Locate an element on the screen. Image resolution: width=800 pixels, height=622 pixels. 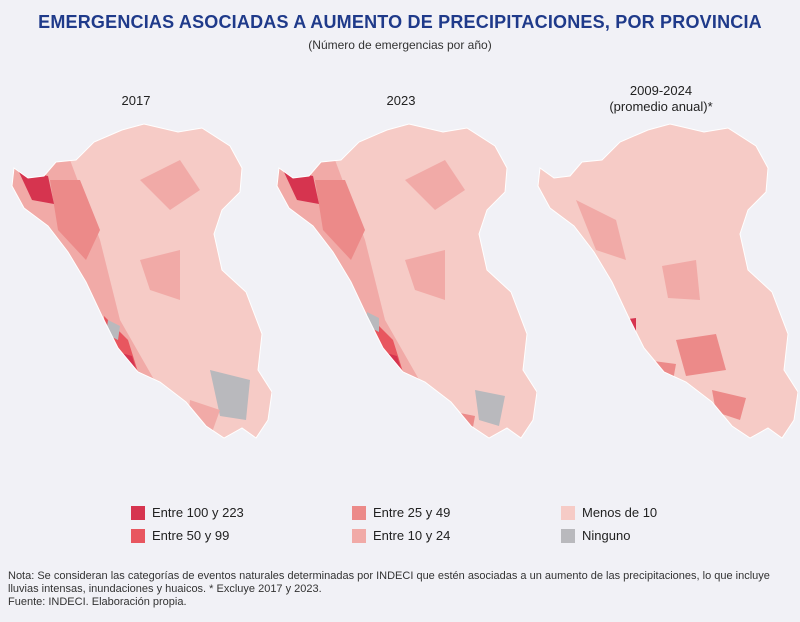
legend-label-10-24: Entre 10 y 24 is located at coordinates (412, 535).